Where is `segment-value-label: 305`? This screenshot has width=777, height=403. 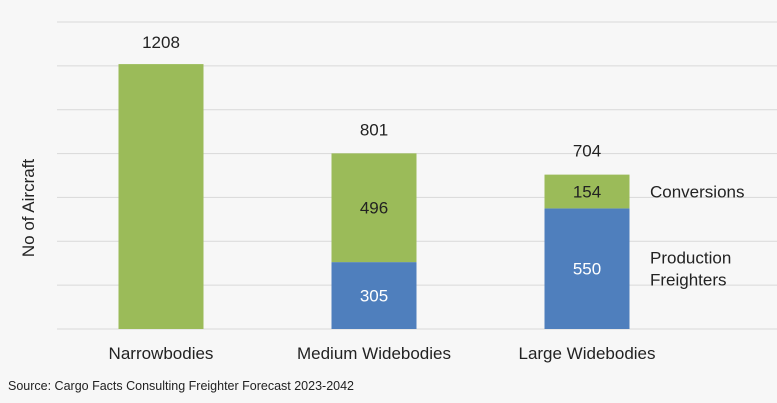
segment-value-label: 305 is located at coordinates (374, 296).